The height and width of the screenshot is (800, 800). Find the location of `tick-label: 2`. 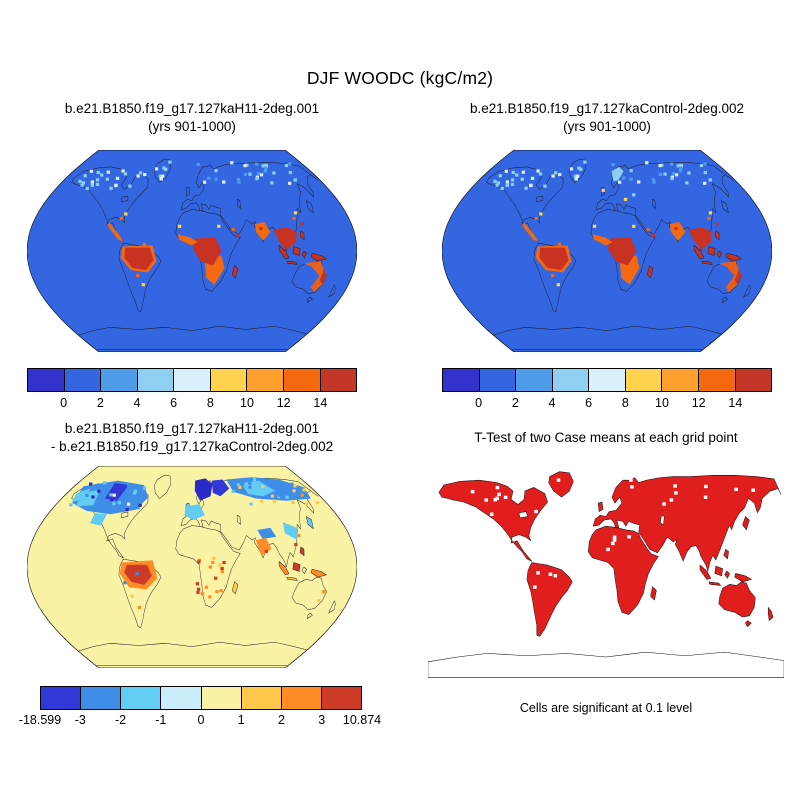

tick-label: 2 is located at coordinates (100, 403).